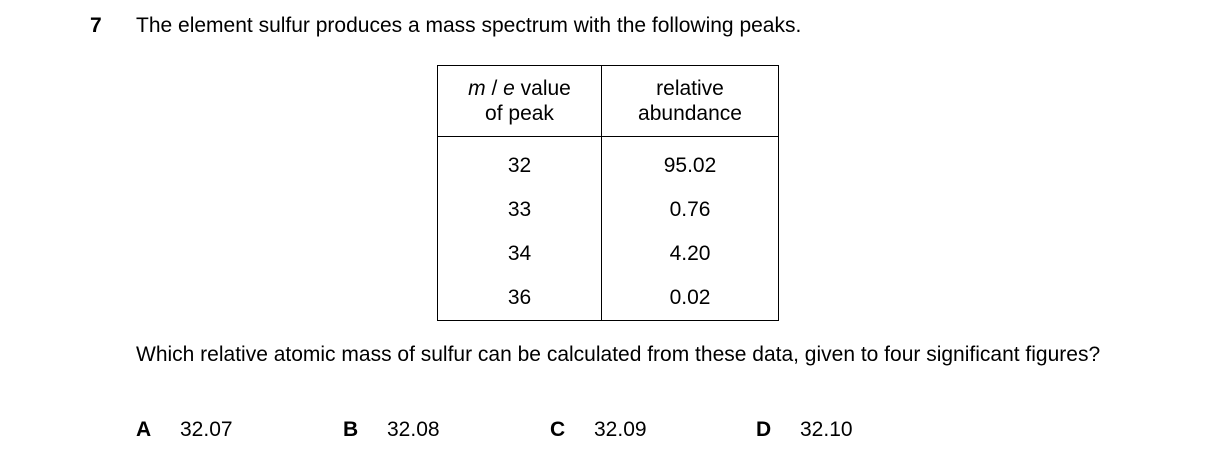 The image size is (1216, 462). I want to click on option-c-letter: C, so click(558, 429).